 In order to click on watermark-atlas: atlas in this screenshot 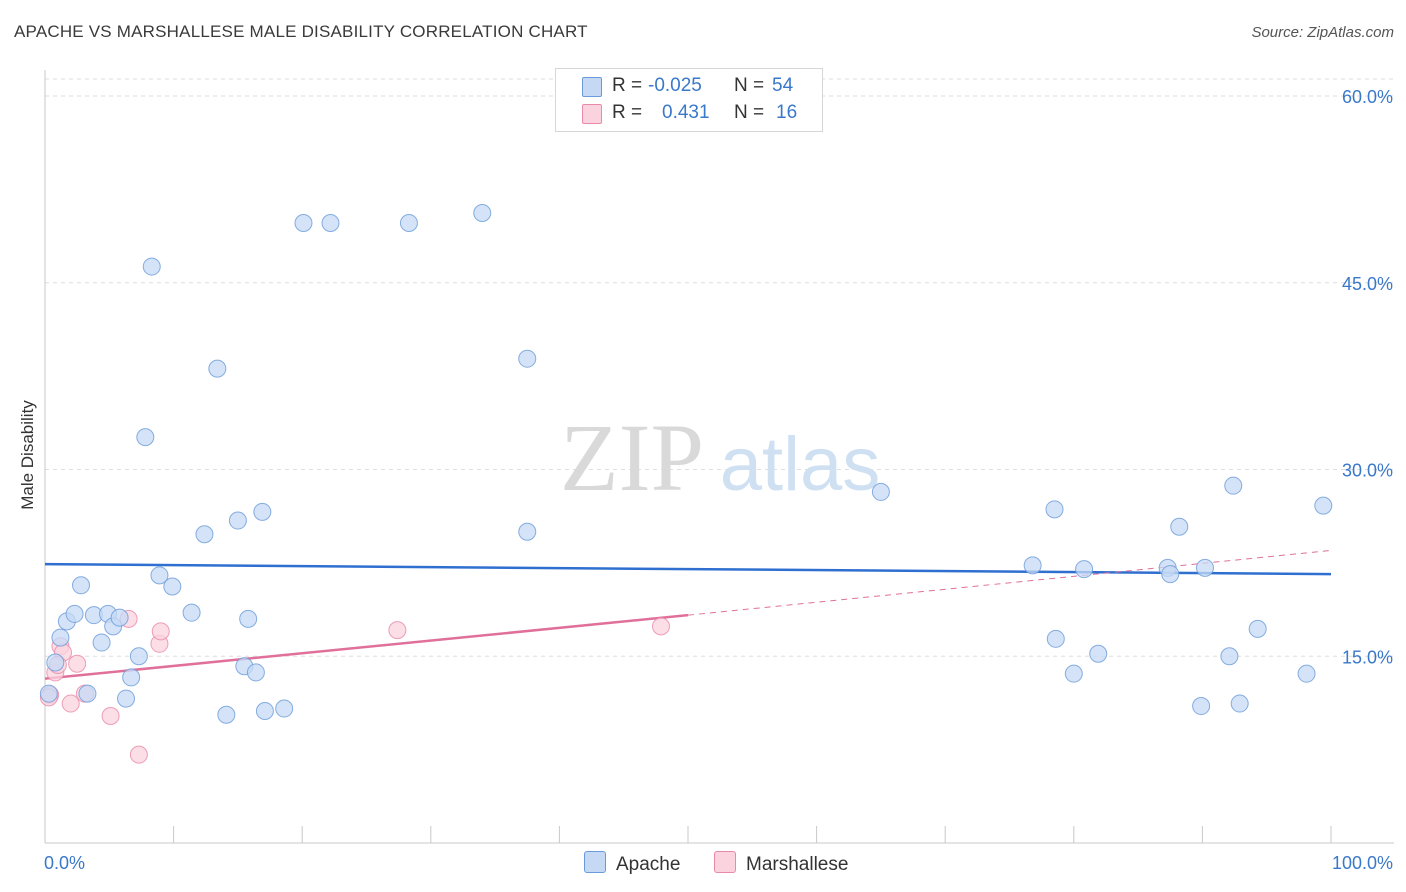, I will do `click(800, 464)`.